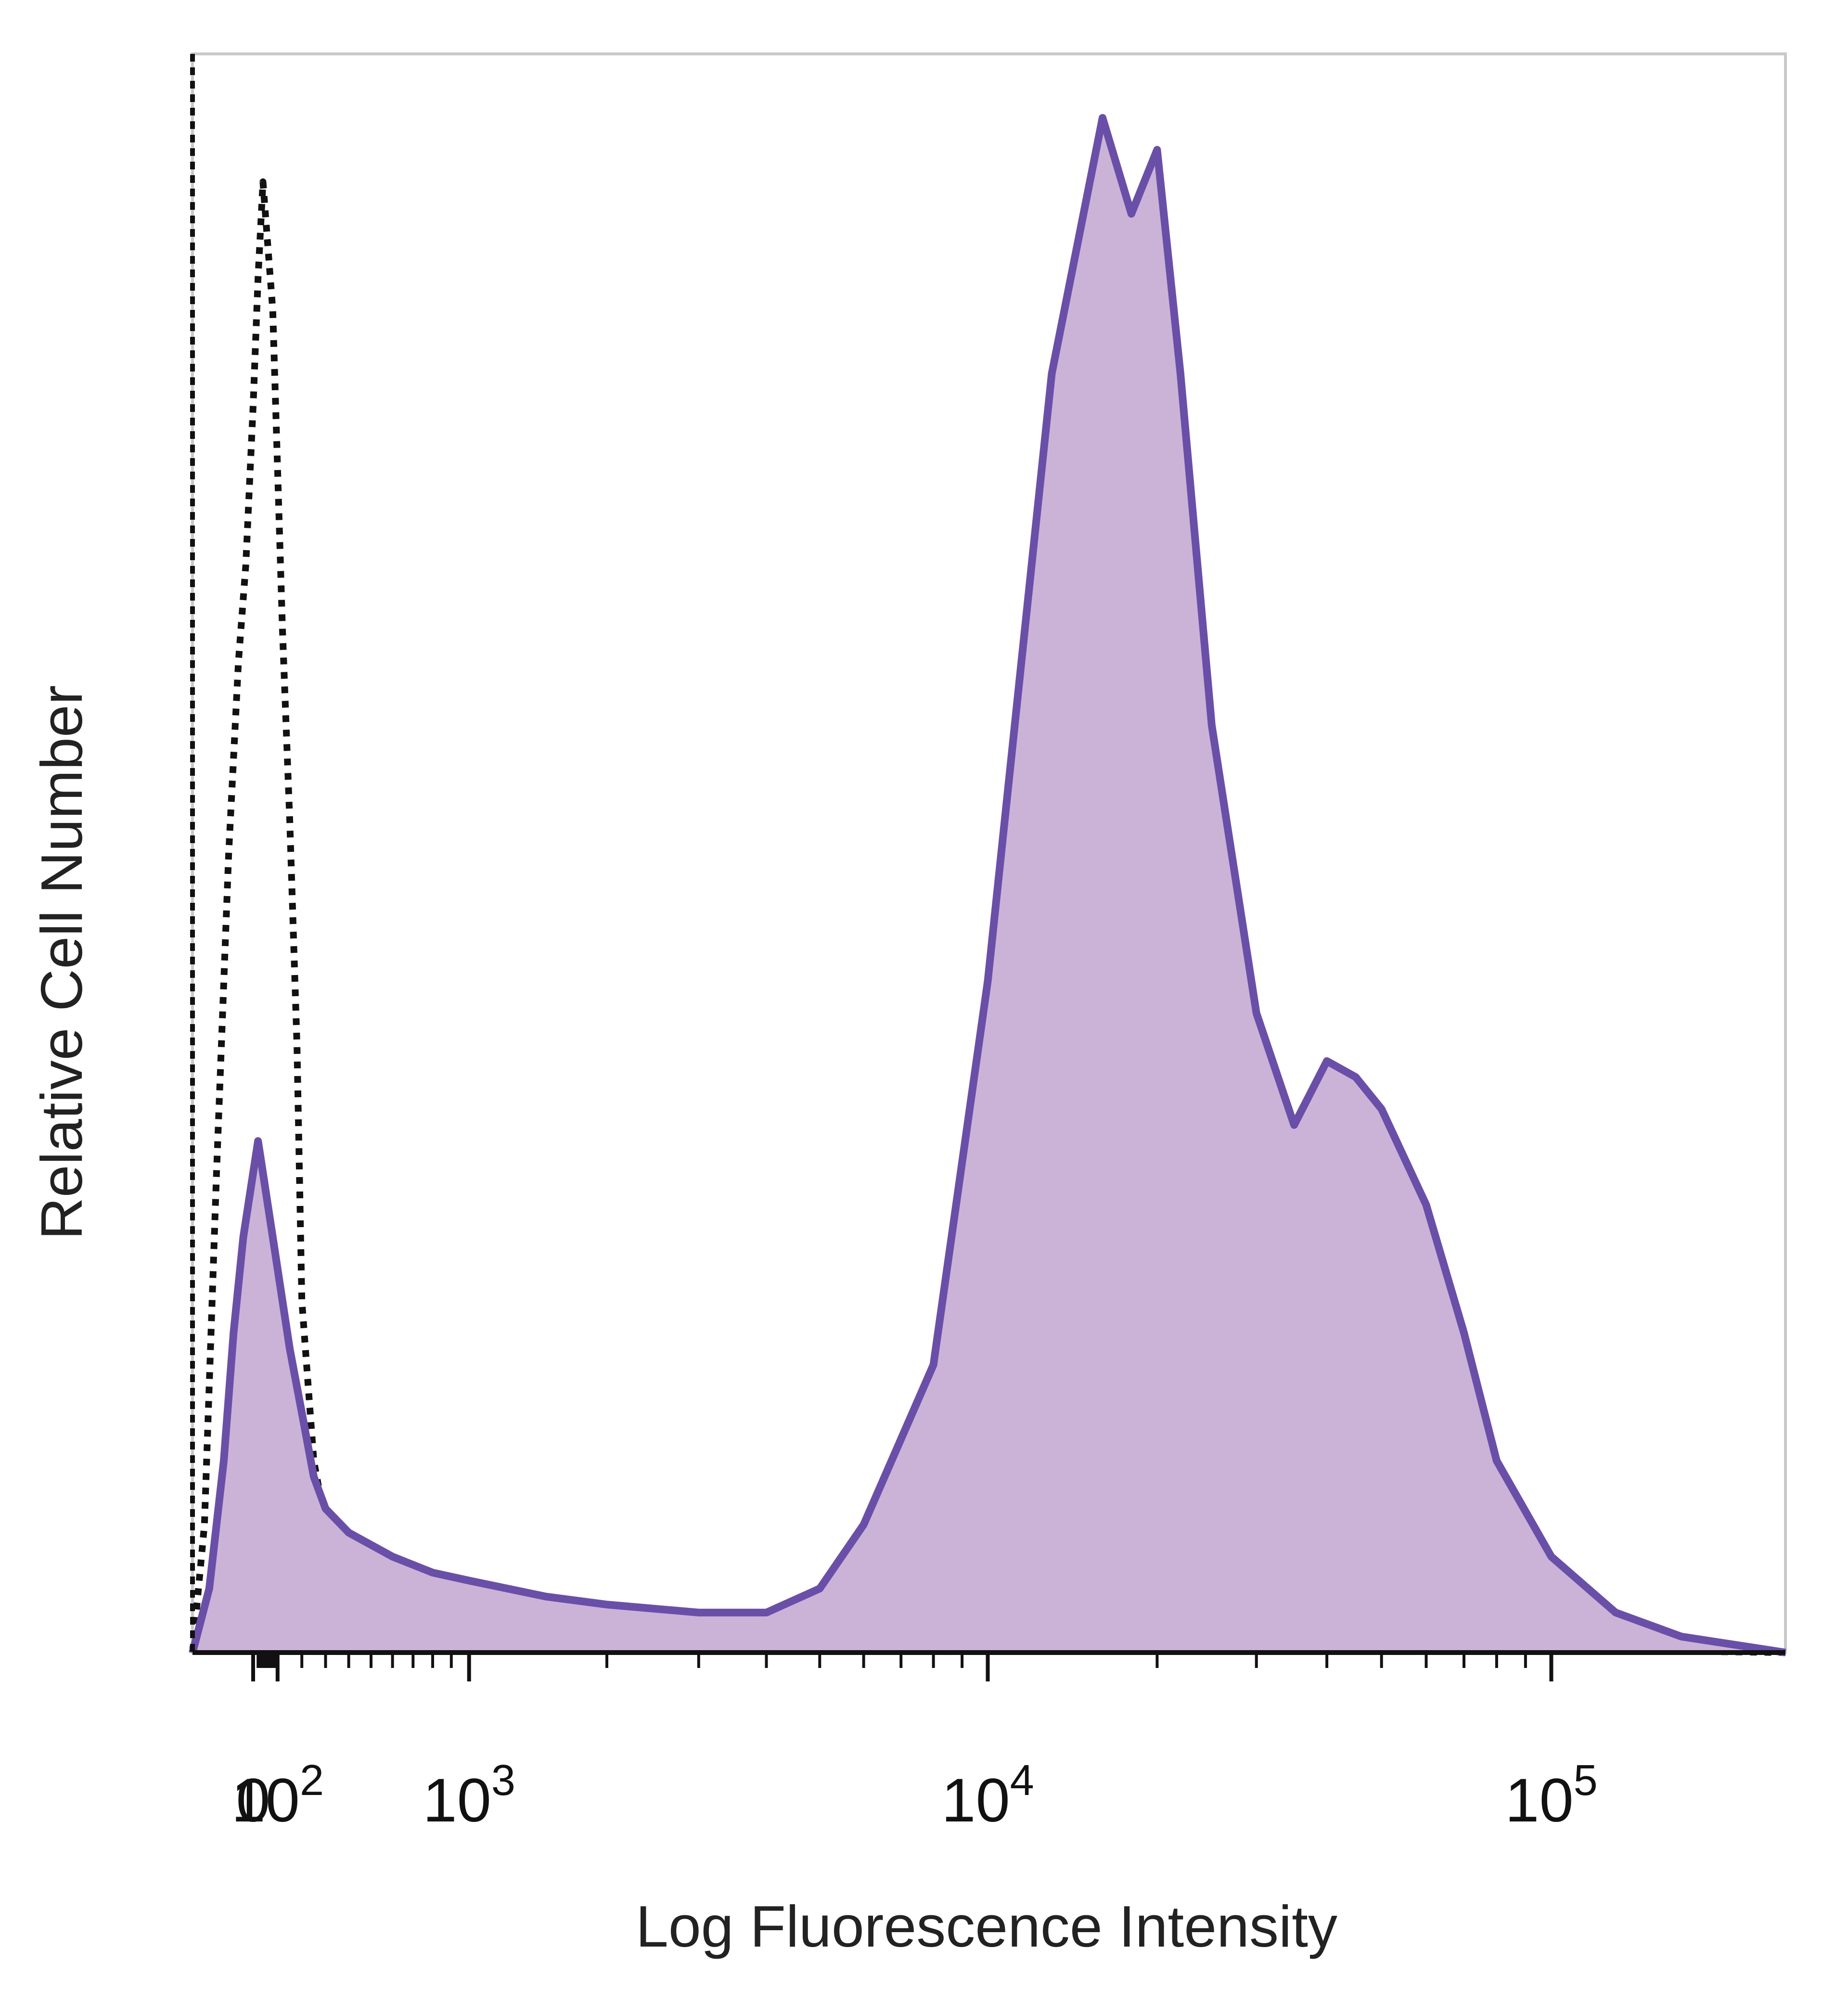 This screenshot has height=2000, width=1848. Describe the element at coordinates (253, 1800) in the screenshot. I see `x-tick-label-0: 0` at that location.